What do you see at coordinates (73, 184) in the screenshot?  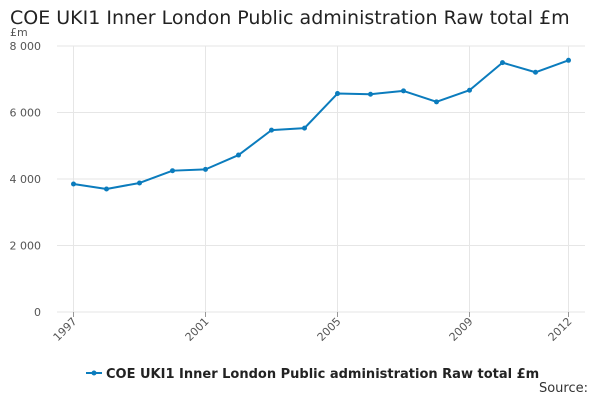 I see `data-point-1997` at bounding box center [73, 184].